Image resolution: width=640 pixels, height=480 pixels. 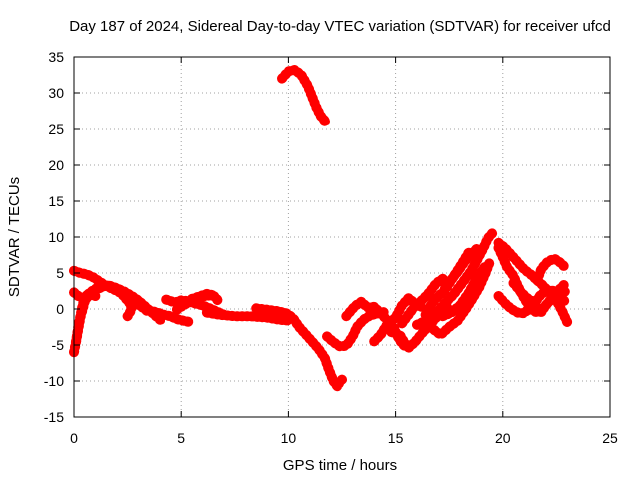 What do you see at coordinates (60, 309) in the screenshot?
I see `y-tick-label: 0` at bounding box center [60, 309].